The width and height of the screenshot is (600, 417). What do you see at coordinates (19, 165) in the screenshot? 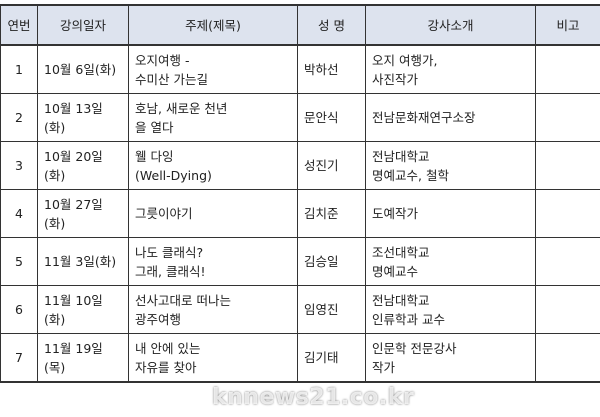
I see `cell-no: 3` at bounding box center [19, 165].